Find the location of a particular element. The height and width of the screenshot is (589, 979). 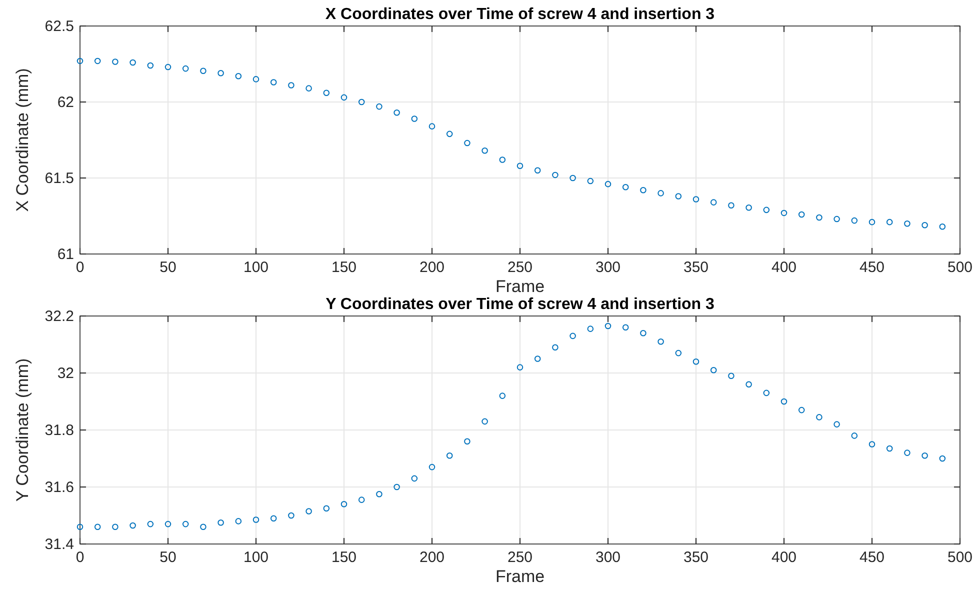

x-tick-label: 0 is located at coordinates (80, 267).